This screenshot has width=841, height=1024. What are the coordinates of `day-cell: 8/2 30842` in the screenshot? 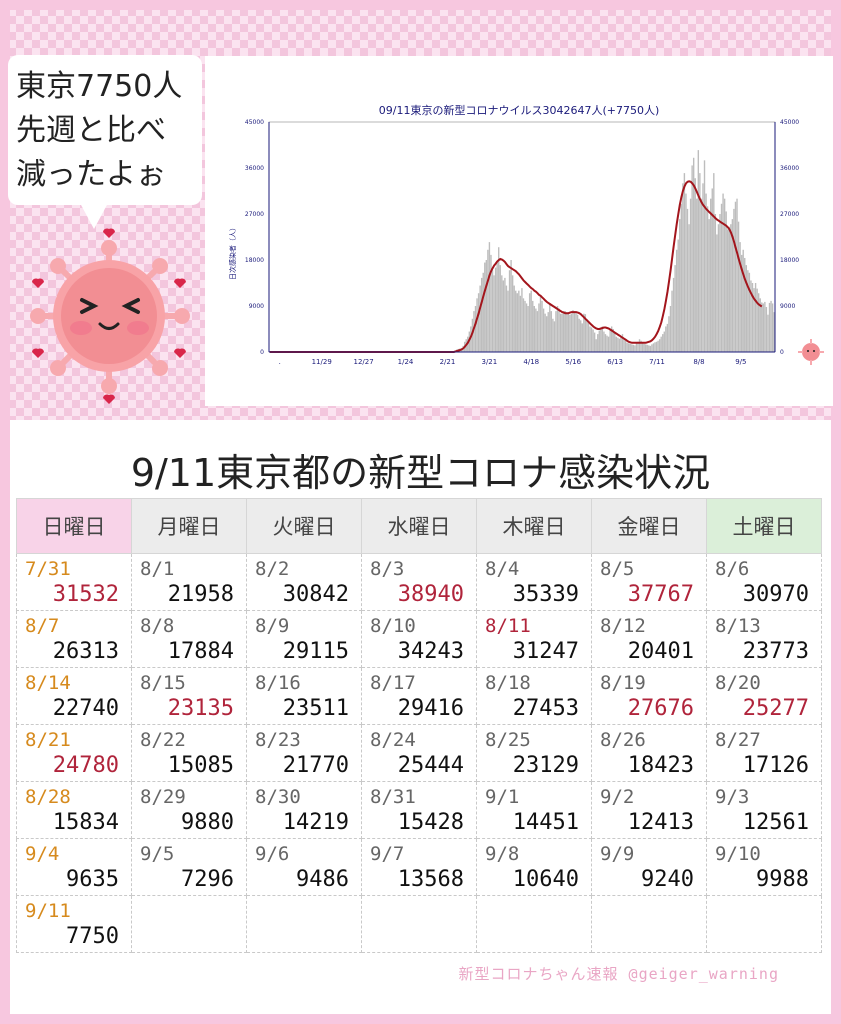 It's located at (304, 582).